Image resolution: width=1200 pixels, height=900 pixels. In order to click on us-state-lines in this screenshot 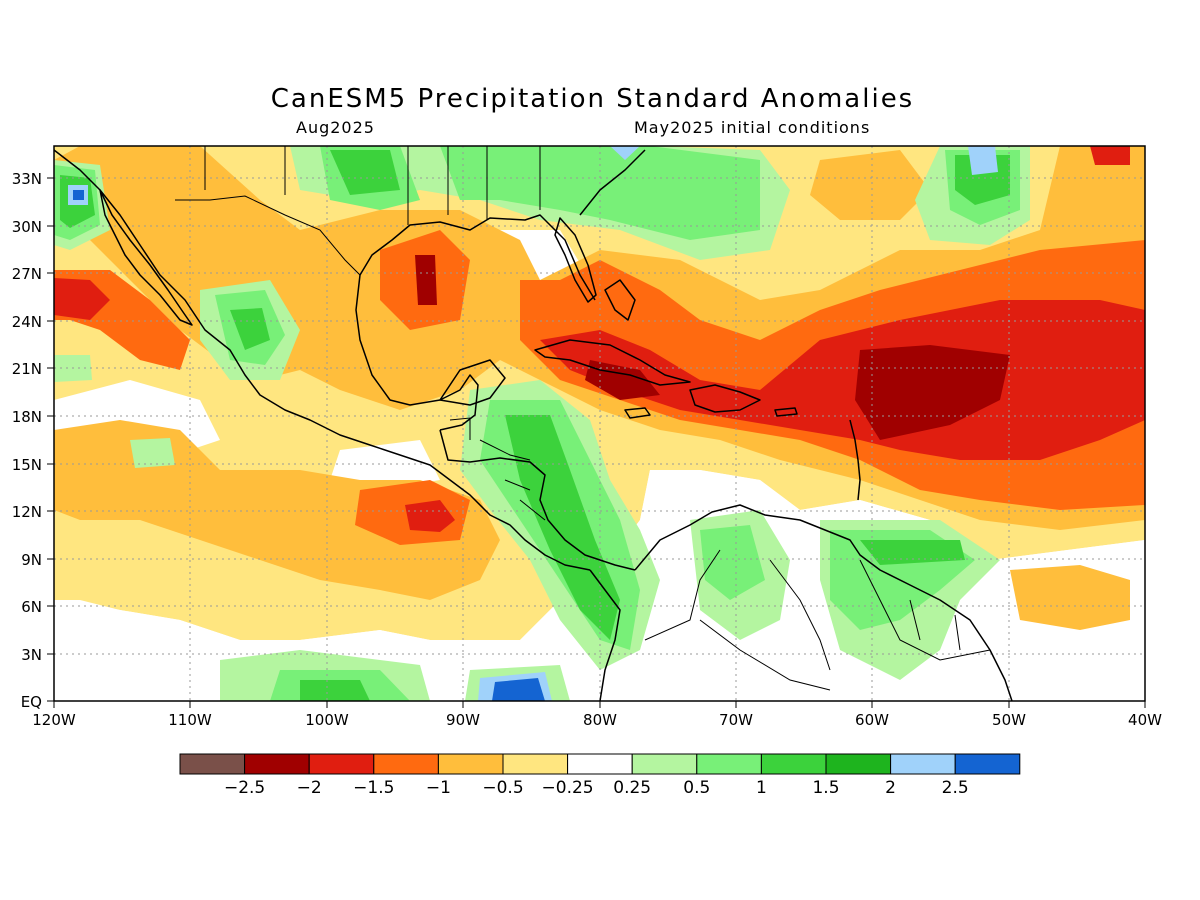, I will do `click(372, 185)`.